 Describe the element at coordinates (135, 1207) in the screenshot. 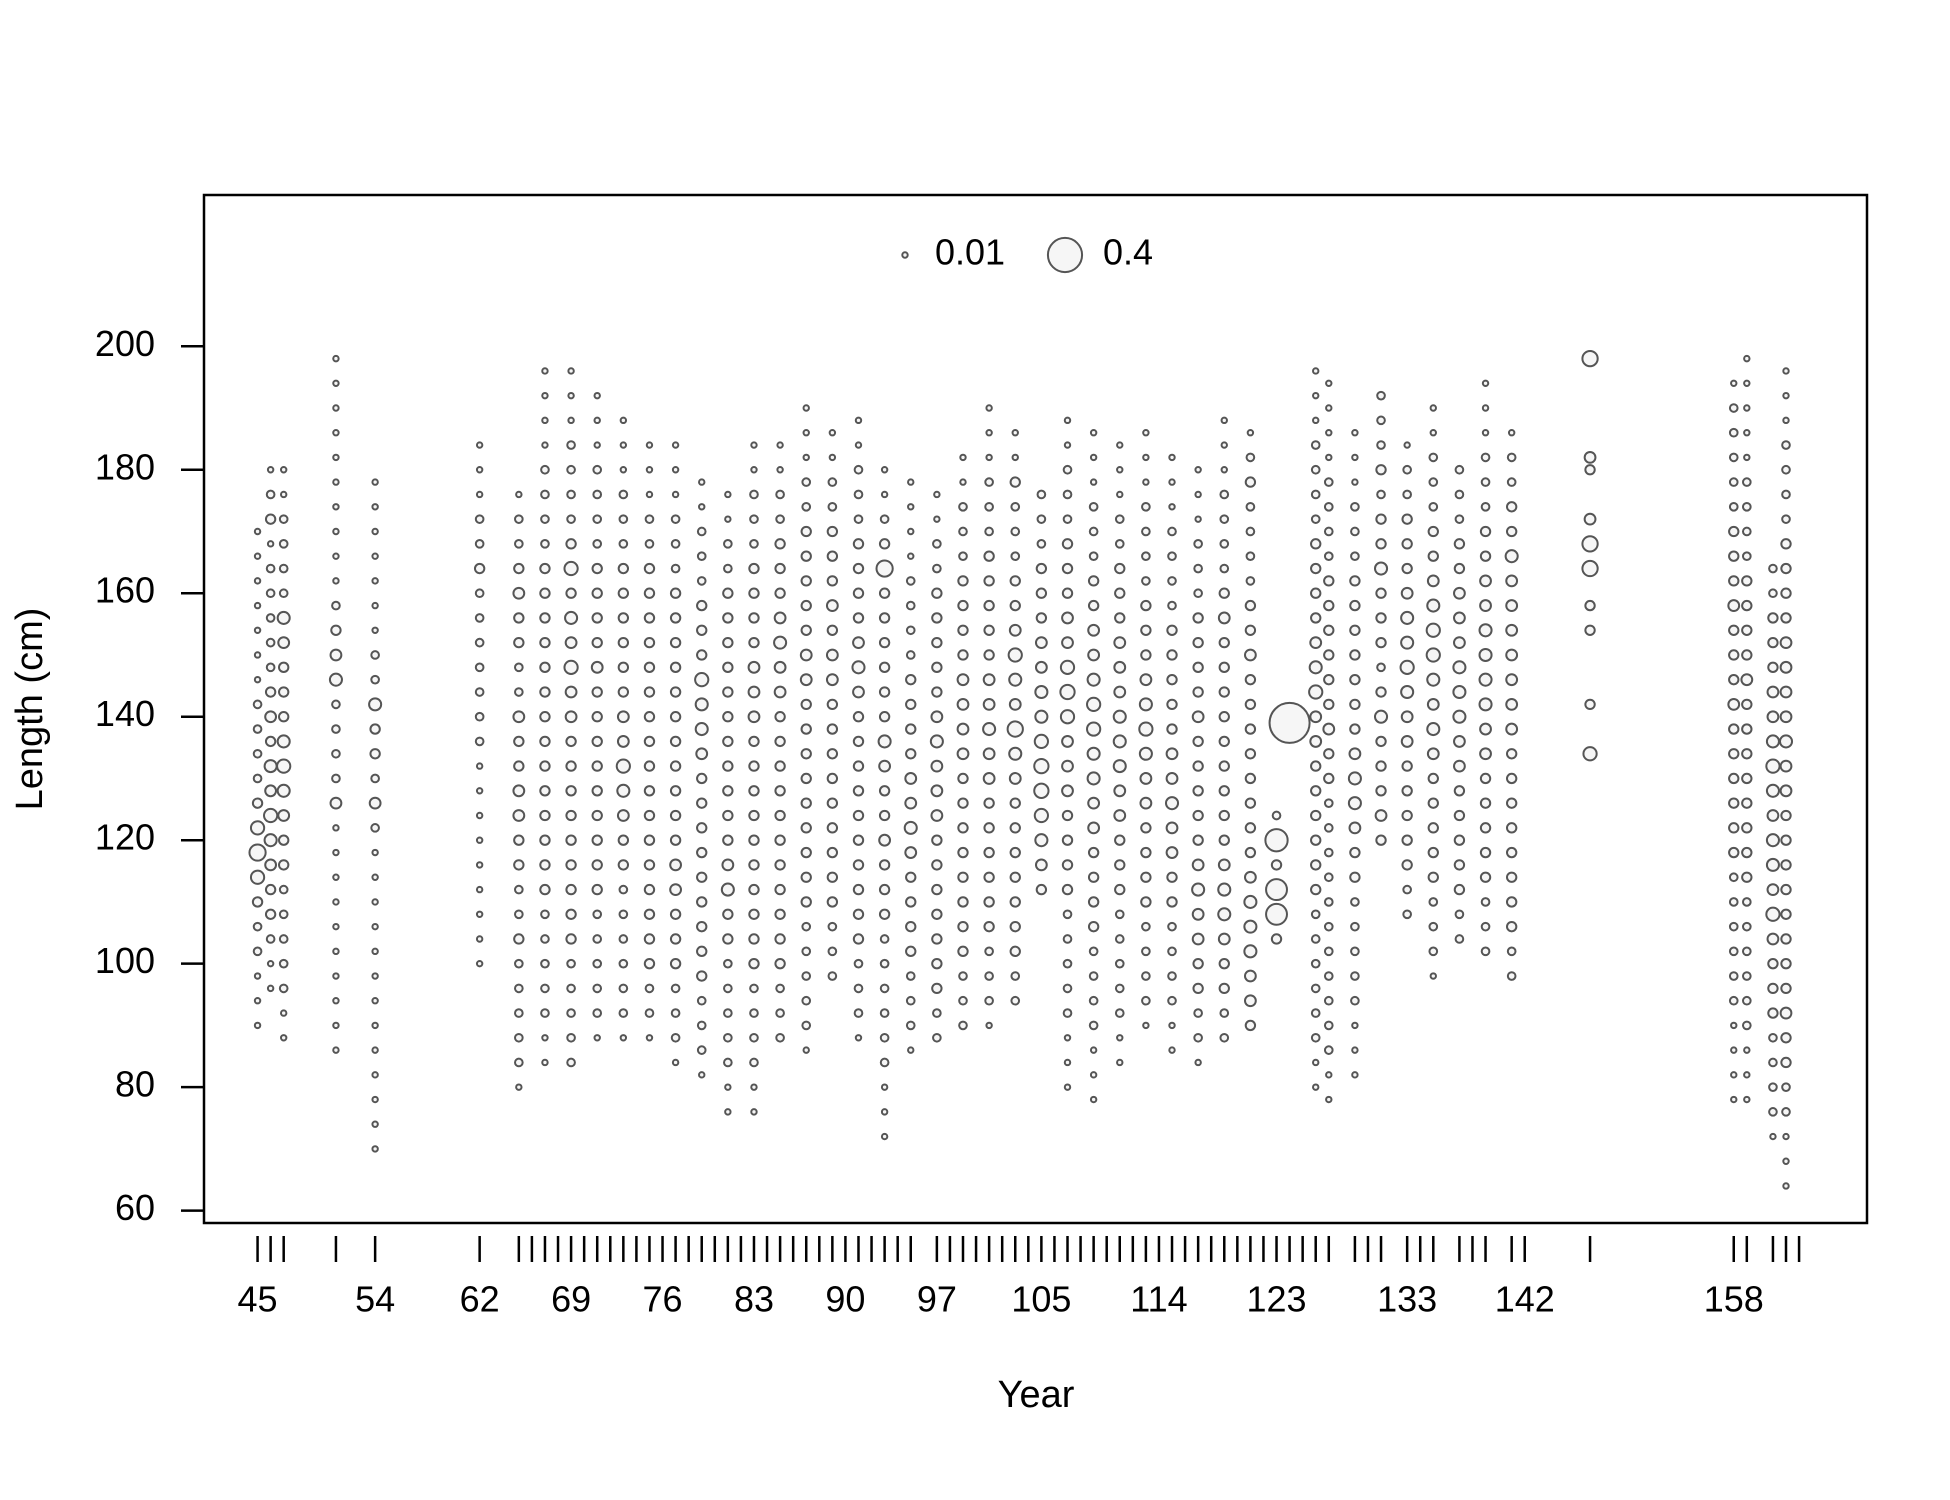

I see `y-tick-label: 60` at that location.